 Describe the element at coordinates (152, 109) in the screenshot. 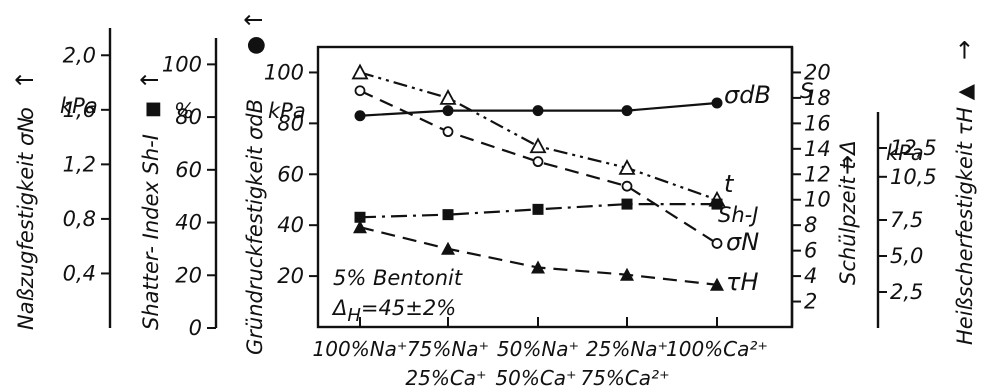

I see `axis-symbol-shatter: ■` at that location.